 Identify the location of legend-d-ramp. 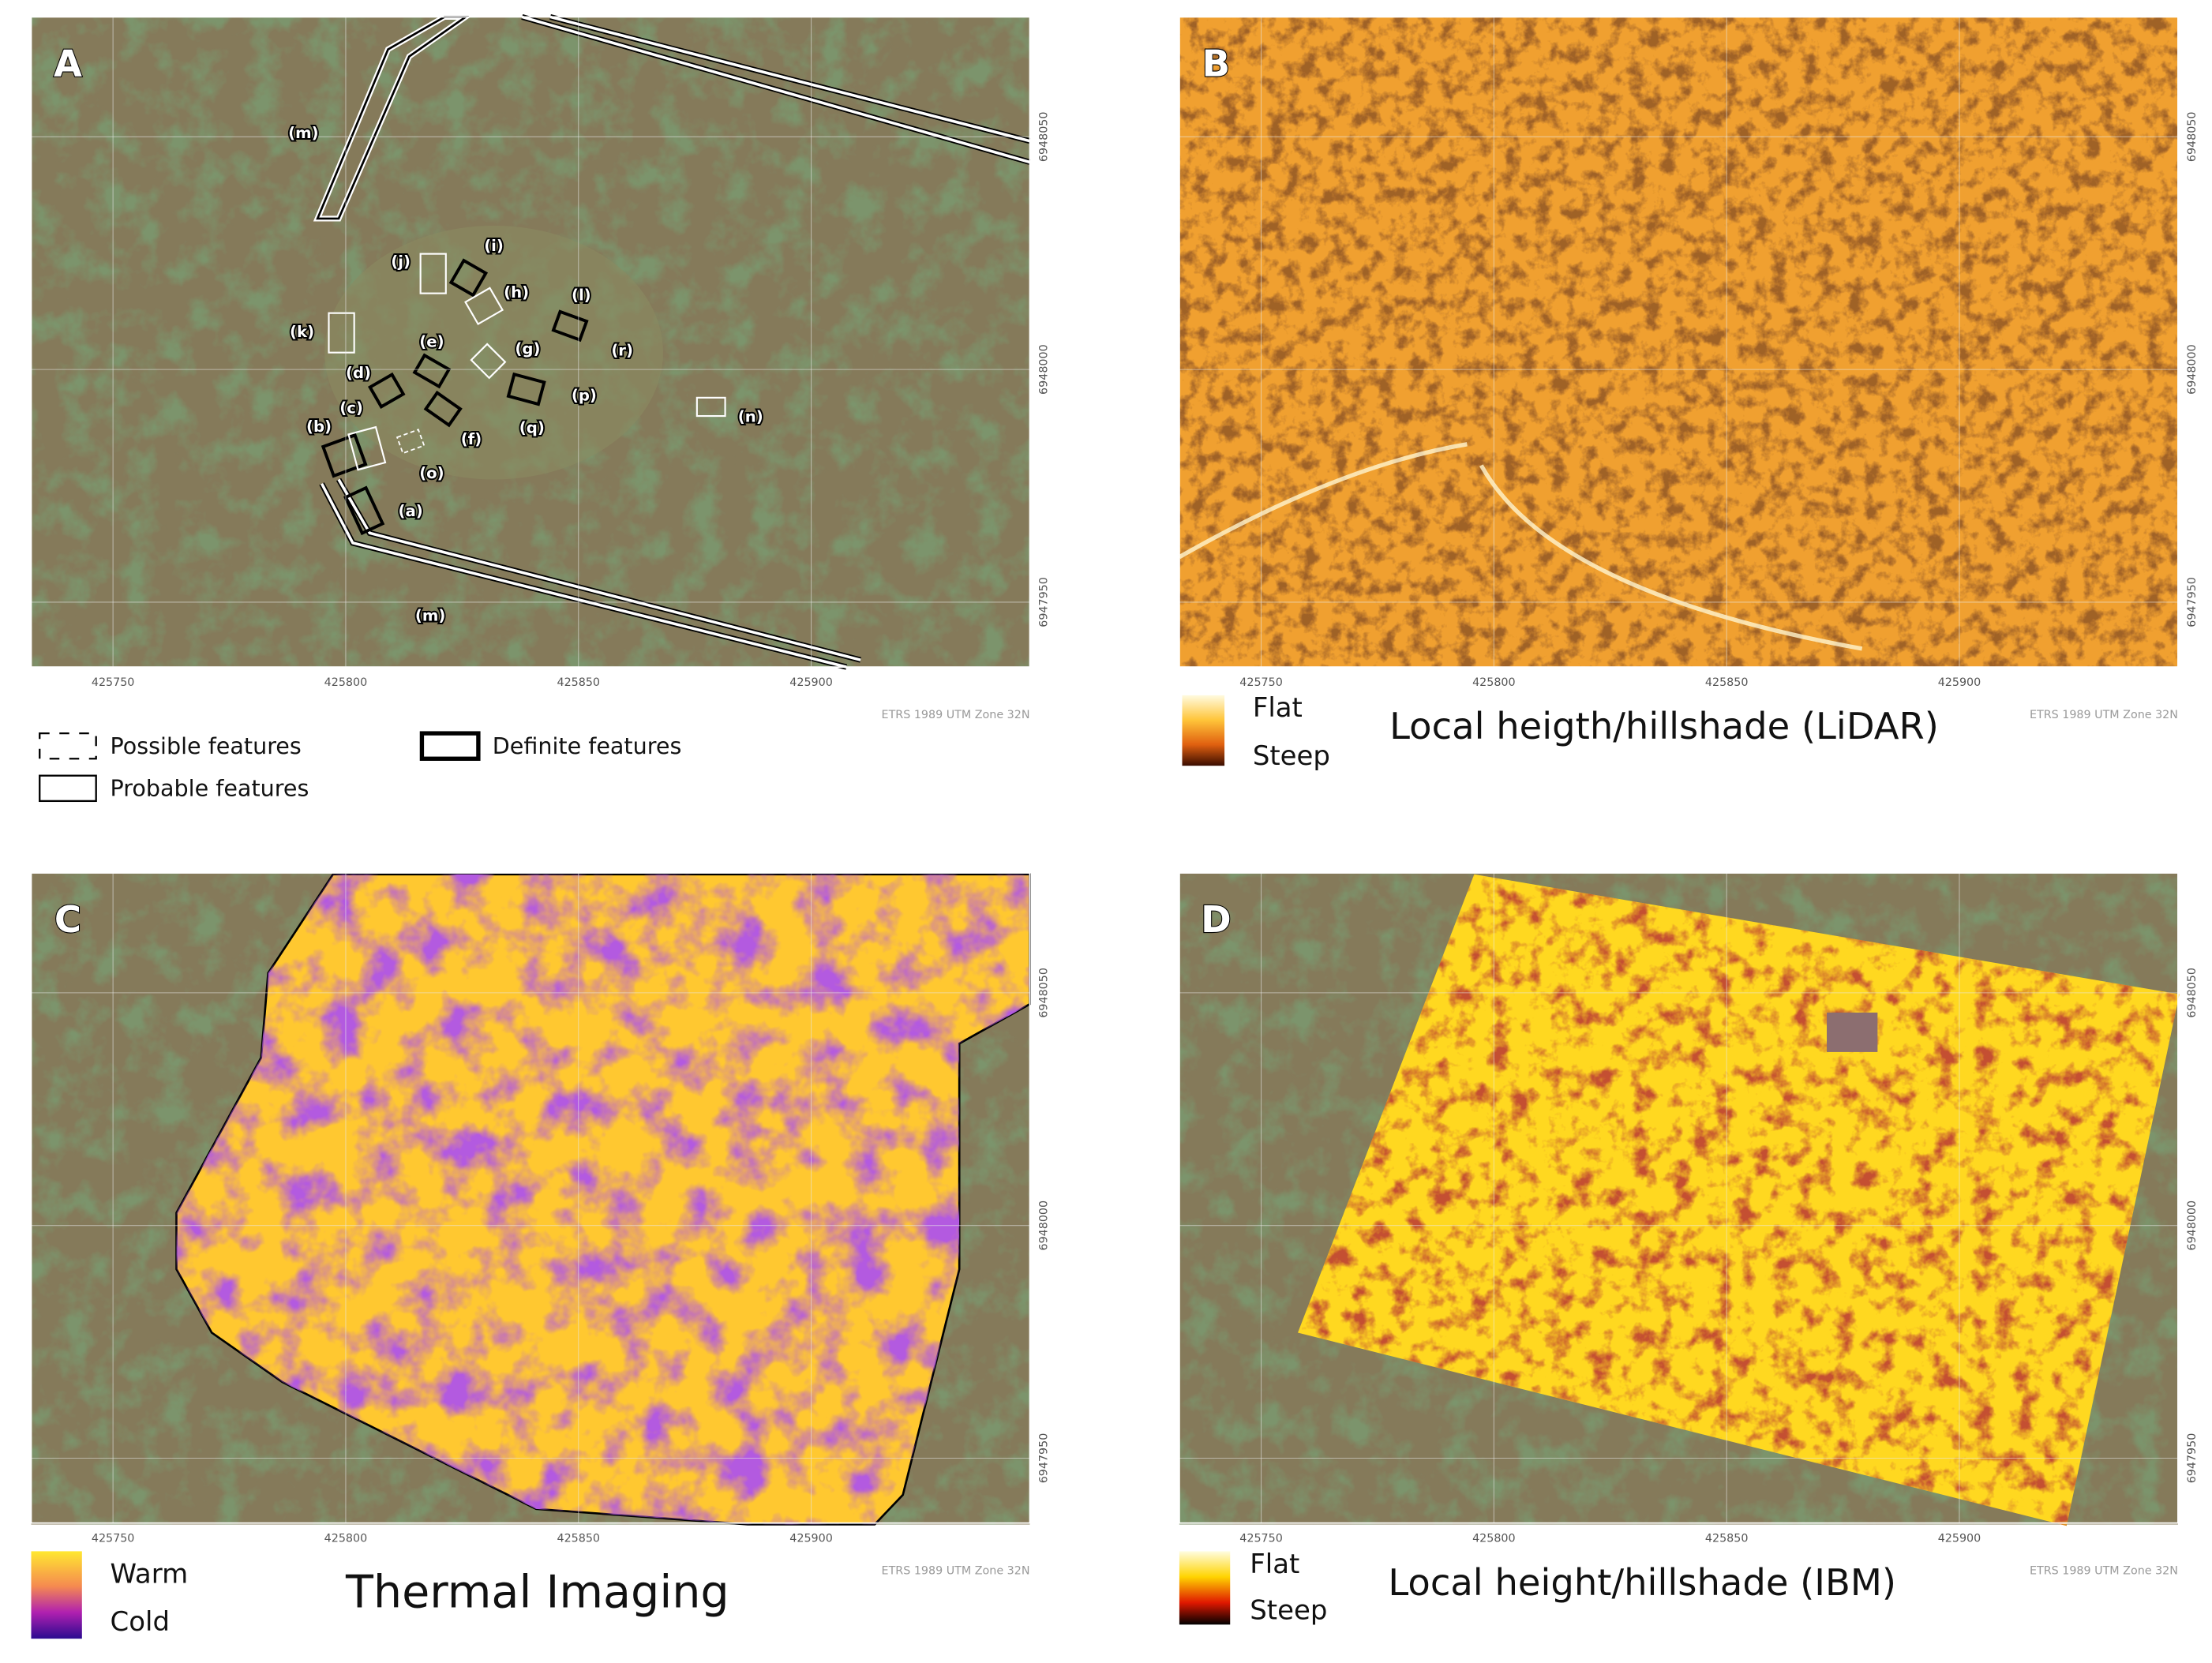
(1205, 1588).